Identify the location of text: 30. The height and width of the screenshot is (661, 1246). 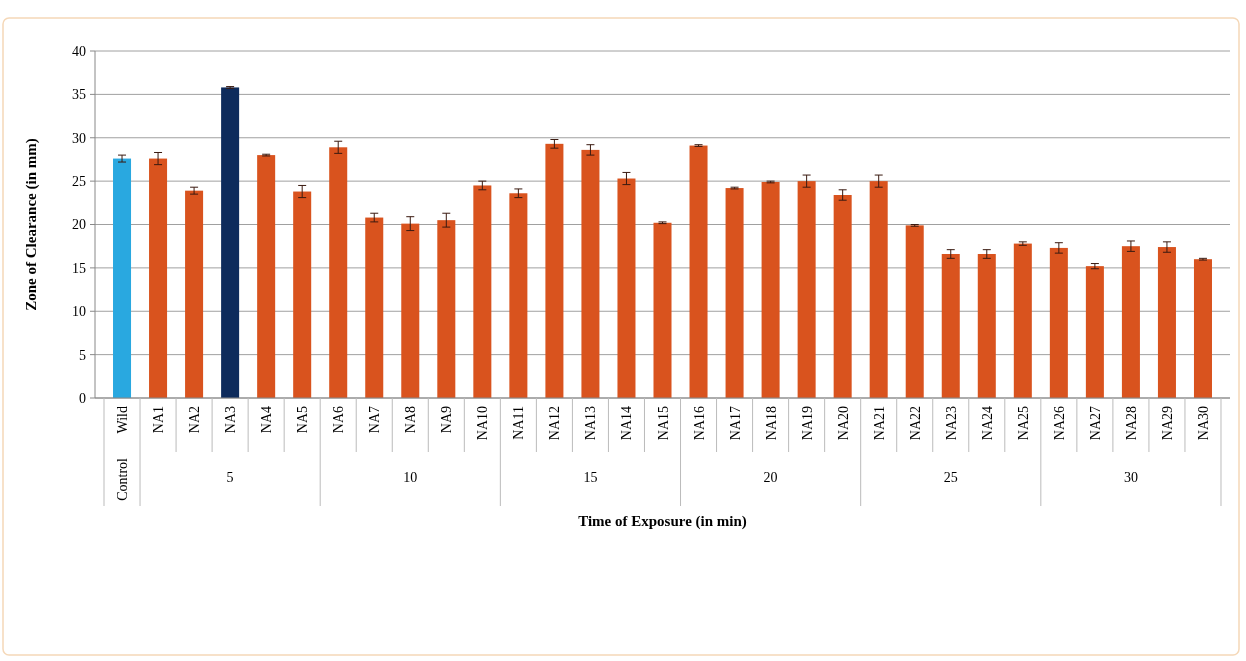
(1130, 477).